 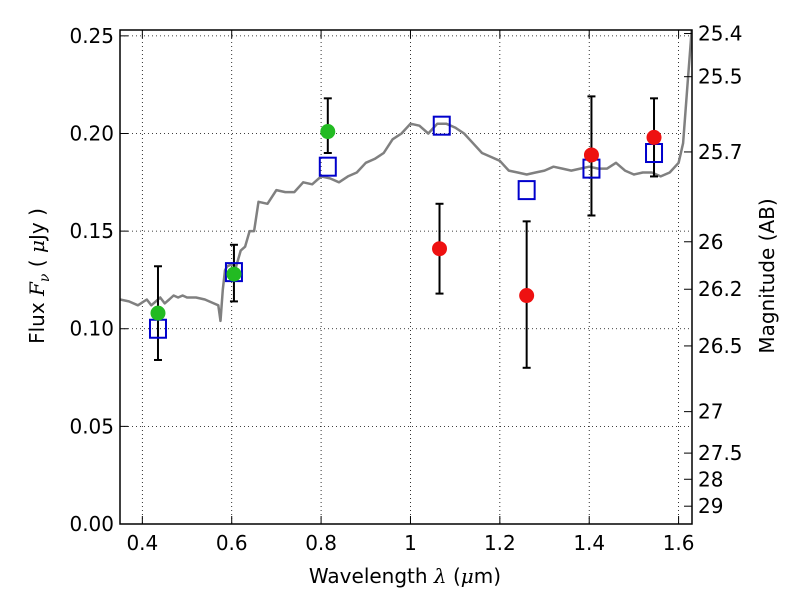 I want to click on x-tick-label: 1, so click(x=410, y=543).